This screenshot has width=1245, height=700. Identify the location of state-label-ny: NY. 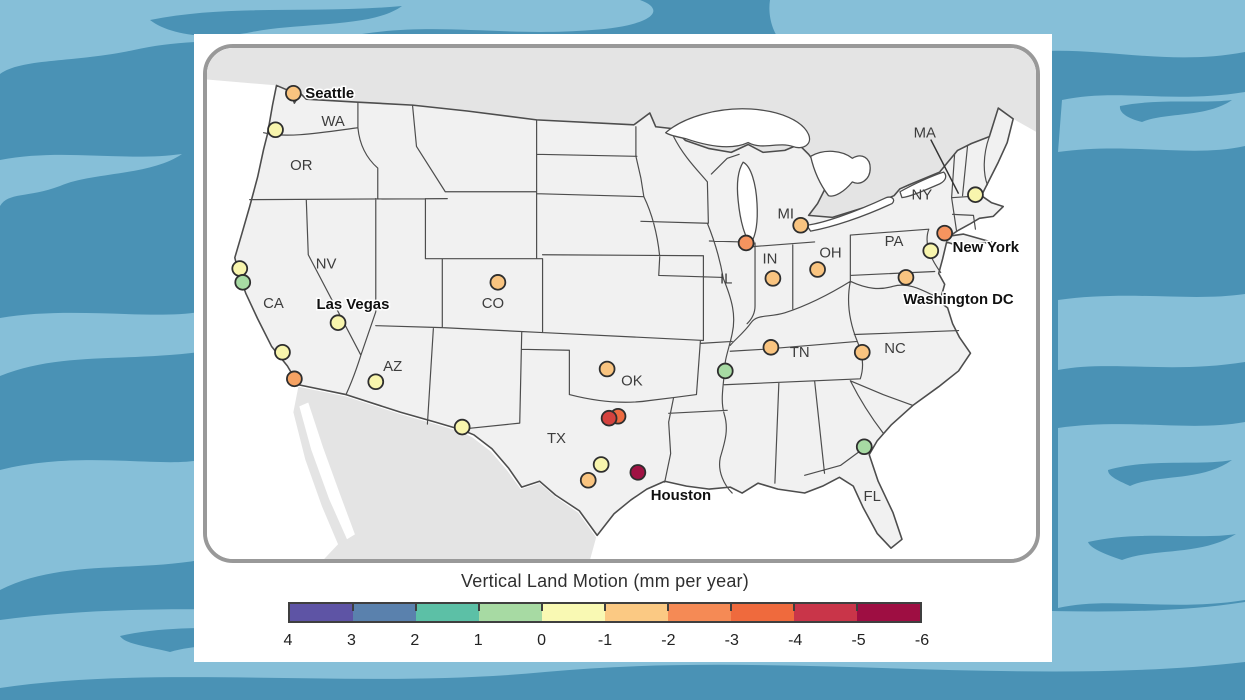
(921, 196).